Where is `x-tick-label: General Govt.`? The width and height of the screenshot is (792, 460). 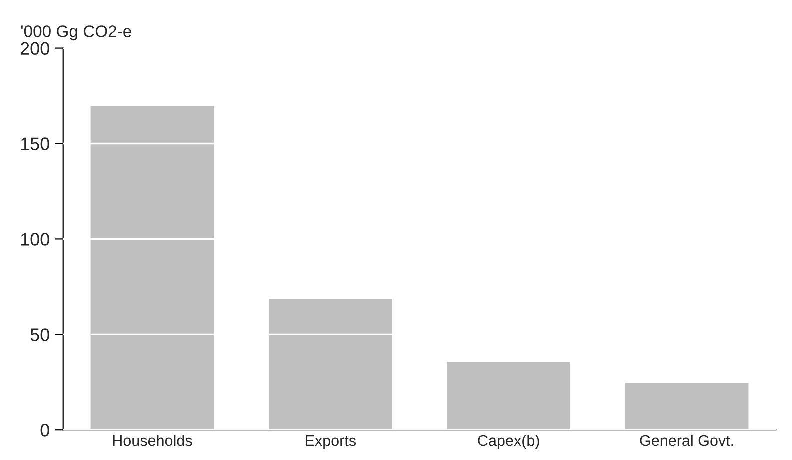
x-tick-label: General Govt. is located at coordinates (687, 440).